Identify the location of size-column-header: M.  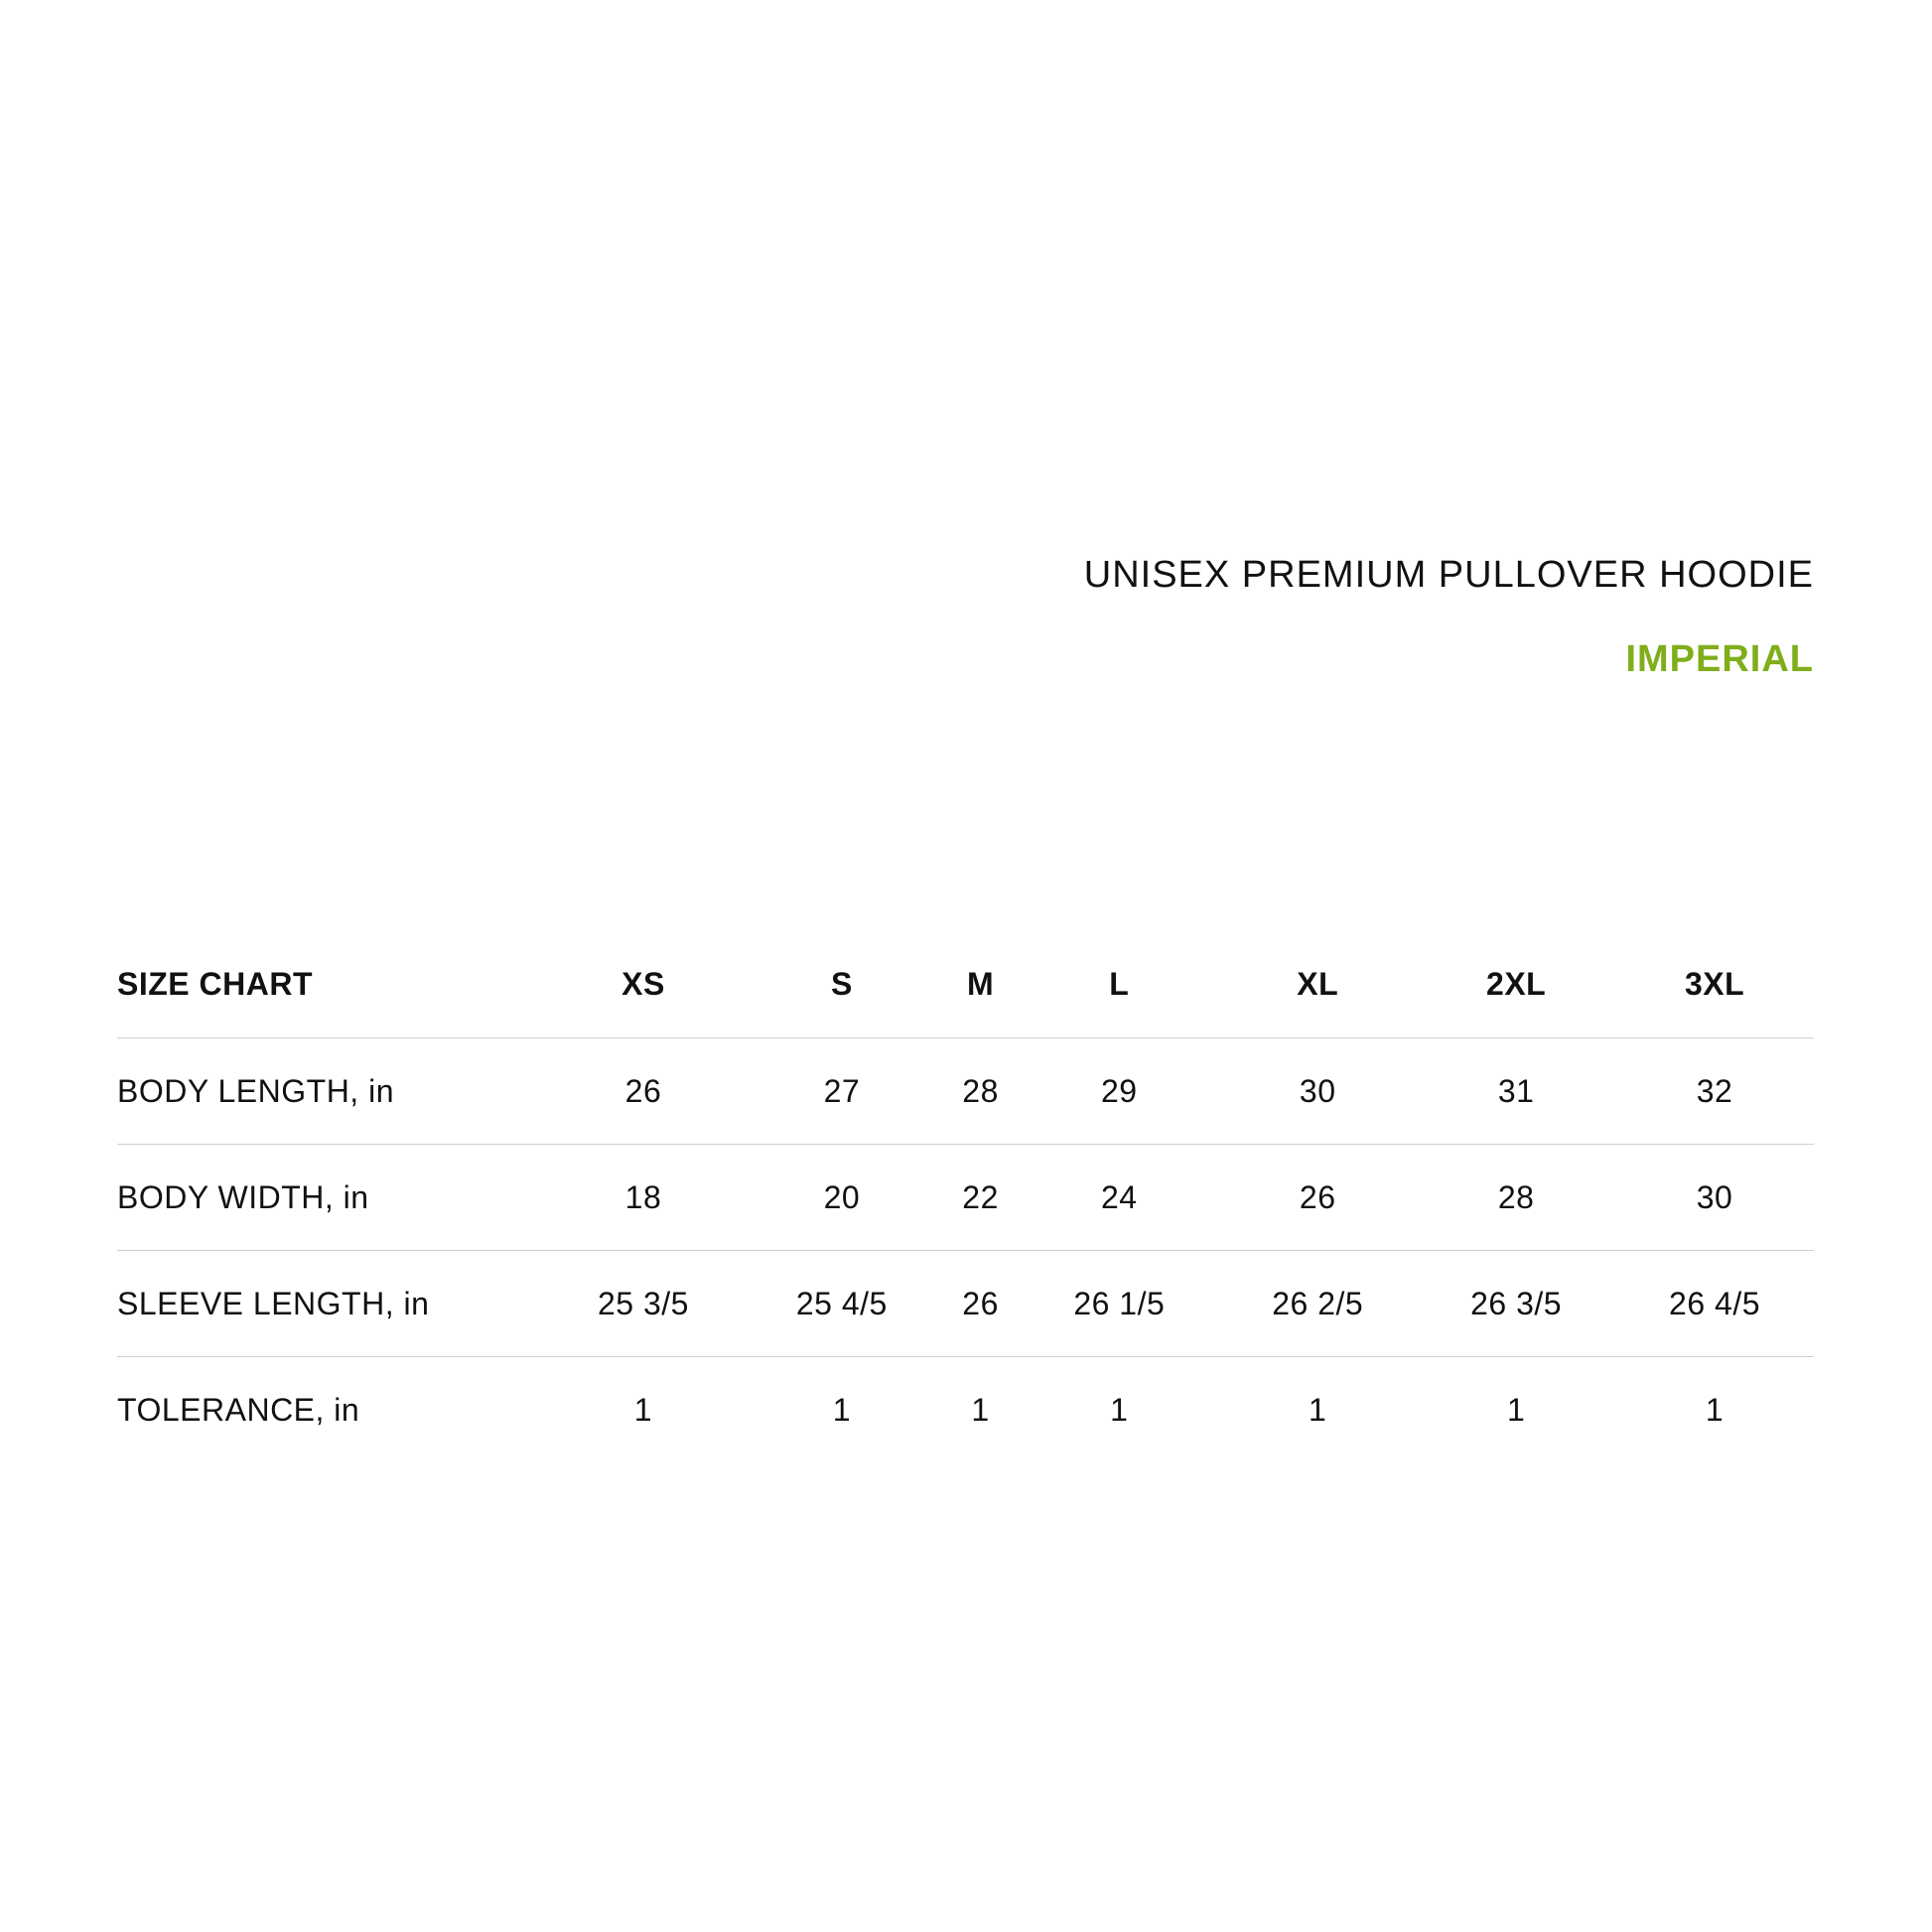
(981, 983).